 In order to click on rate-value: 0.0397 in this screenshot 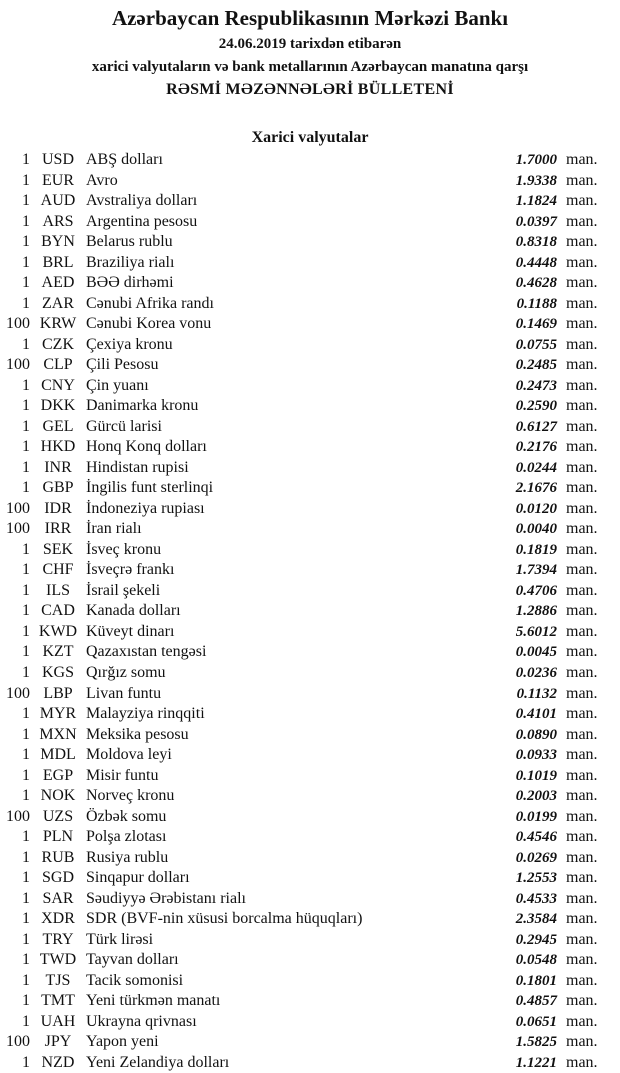, I will do `click(536, 221)`.